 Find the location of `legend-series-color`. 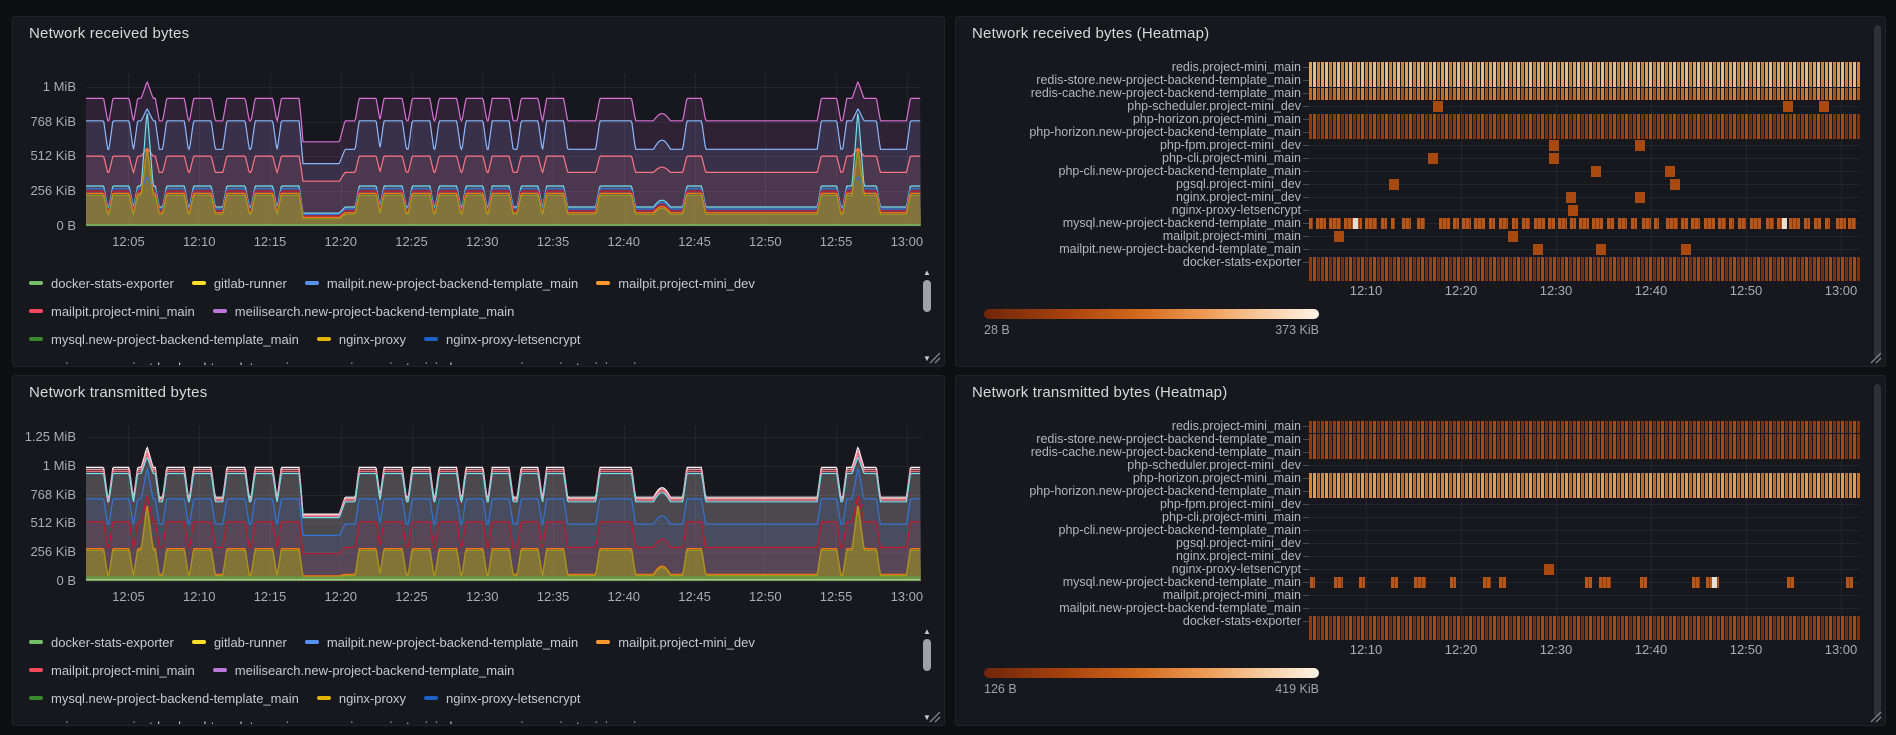

legend-series-color is located at coordinates (323, 339).